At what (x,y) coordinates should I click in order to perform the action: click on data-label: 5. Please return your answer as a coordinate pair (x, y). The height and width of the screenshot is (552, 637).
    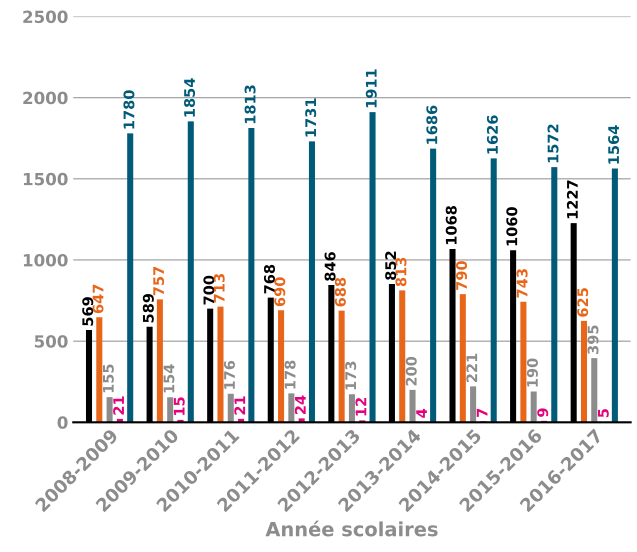
    Looking at the image, I should click on (603, 413).